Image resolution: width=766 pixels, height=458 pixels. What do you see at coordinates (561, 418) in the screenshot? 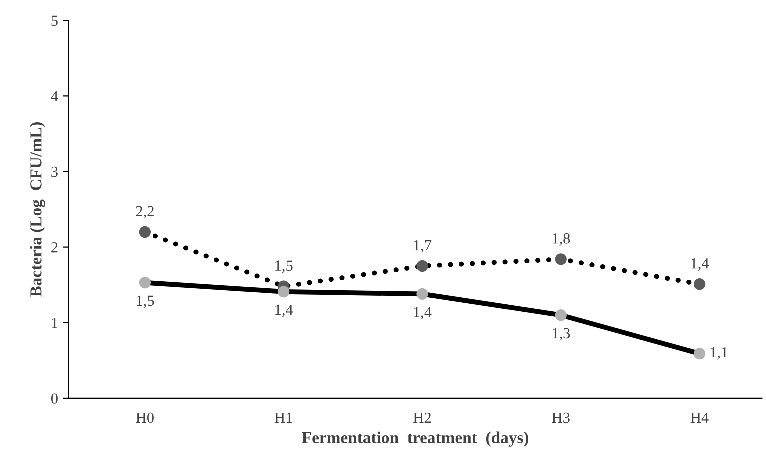
I see `x-tick-label: H3` at bounding box center [561, 418].